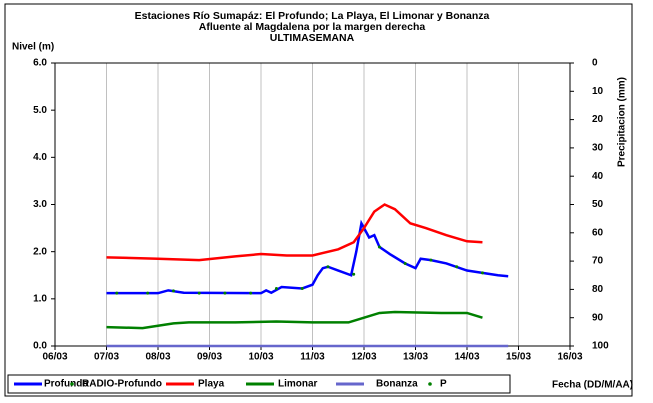 This screenshot has height=403, width=653. I want to click on legend-label: Playa, so click(211, 384).